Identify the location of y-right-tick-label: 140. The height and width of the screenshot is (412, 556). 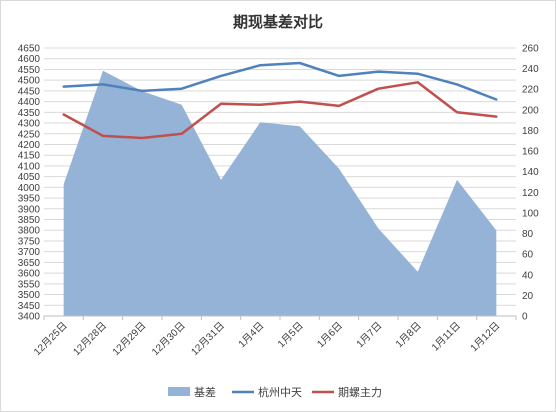
(530, 172).